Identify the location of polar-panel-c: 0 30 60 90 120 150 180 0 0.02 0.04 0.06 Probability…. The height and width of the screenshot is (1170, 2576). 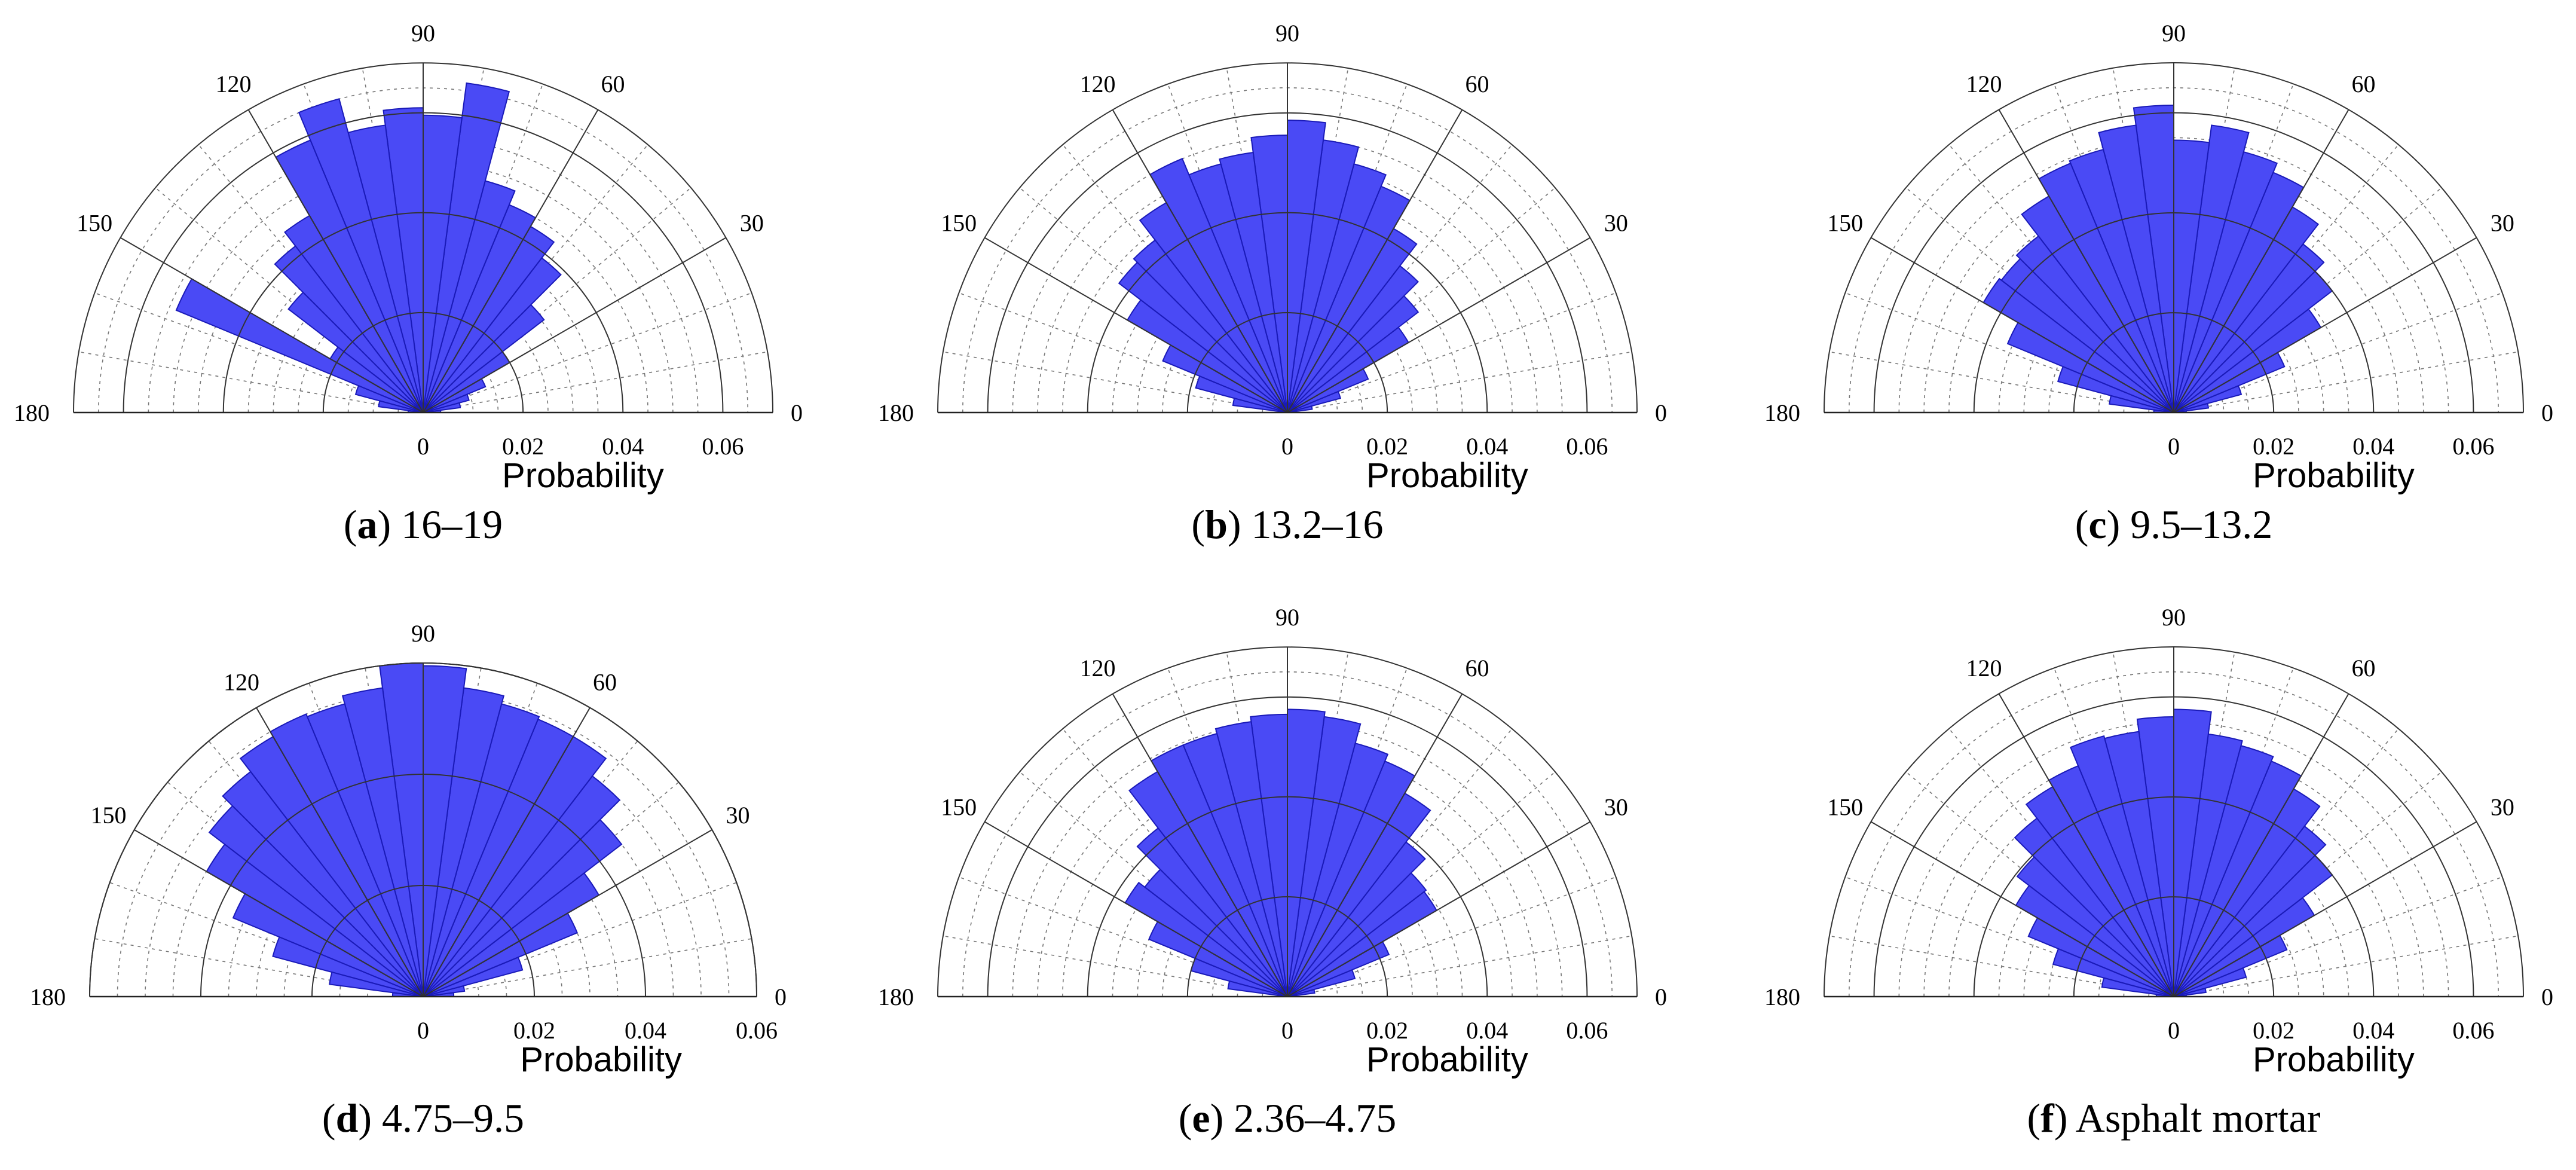
(2158, 283).